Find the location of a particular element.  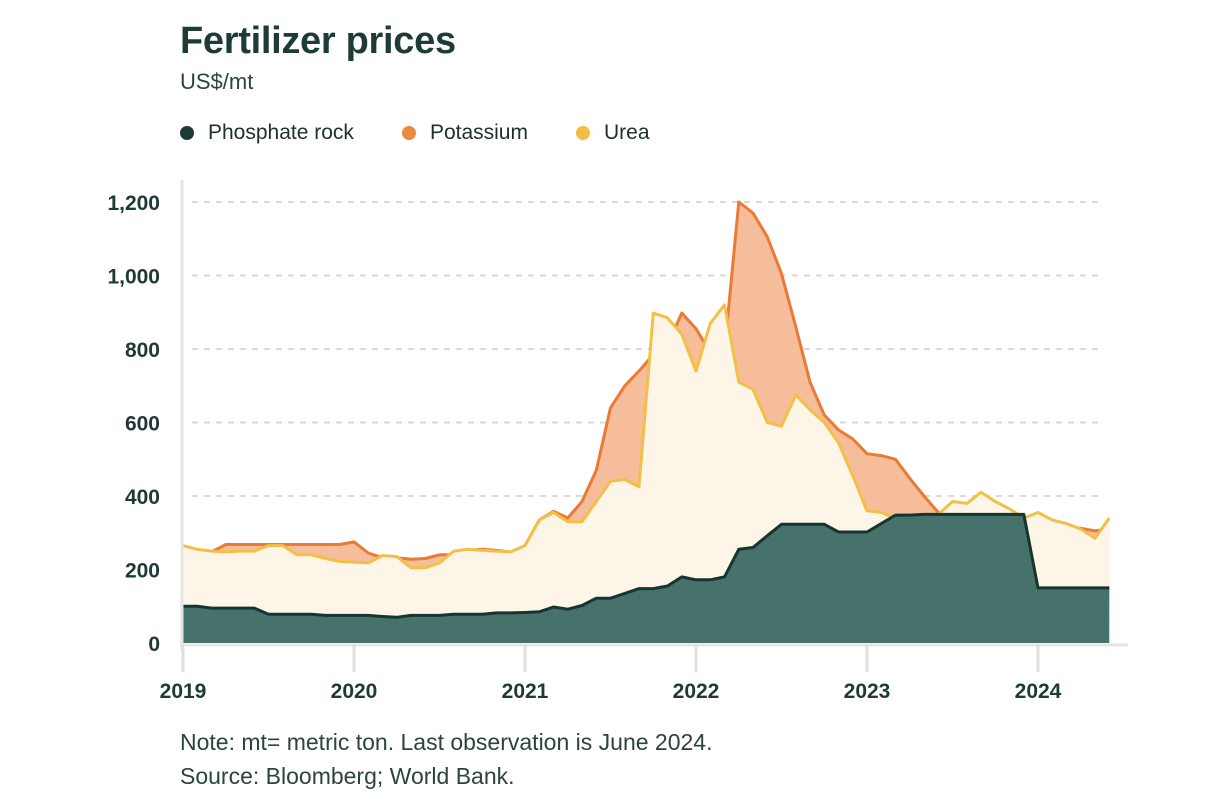

y-tick-label: 800 is located at coordinates (142, 350).